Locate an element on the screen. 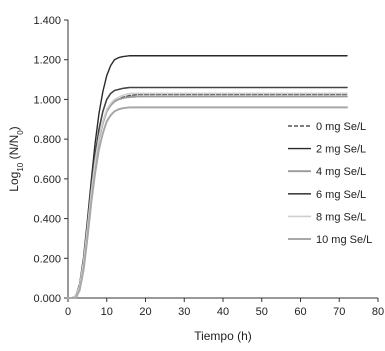 Image resolution: width=385 pixels, height=351 pixels. x-tick-label: 10 is located at coordinates (107, 312).